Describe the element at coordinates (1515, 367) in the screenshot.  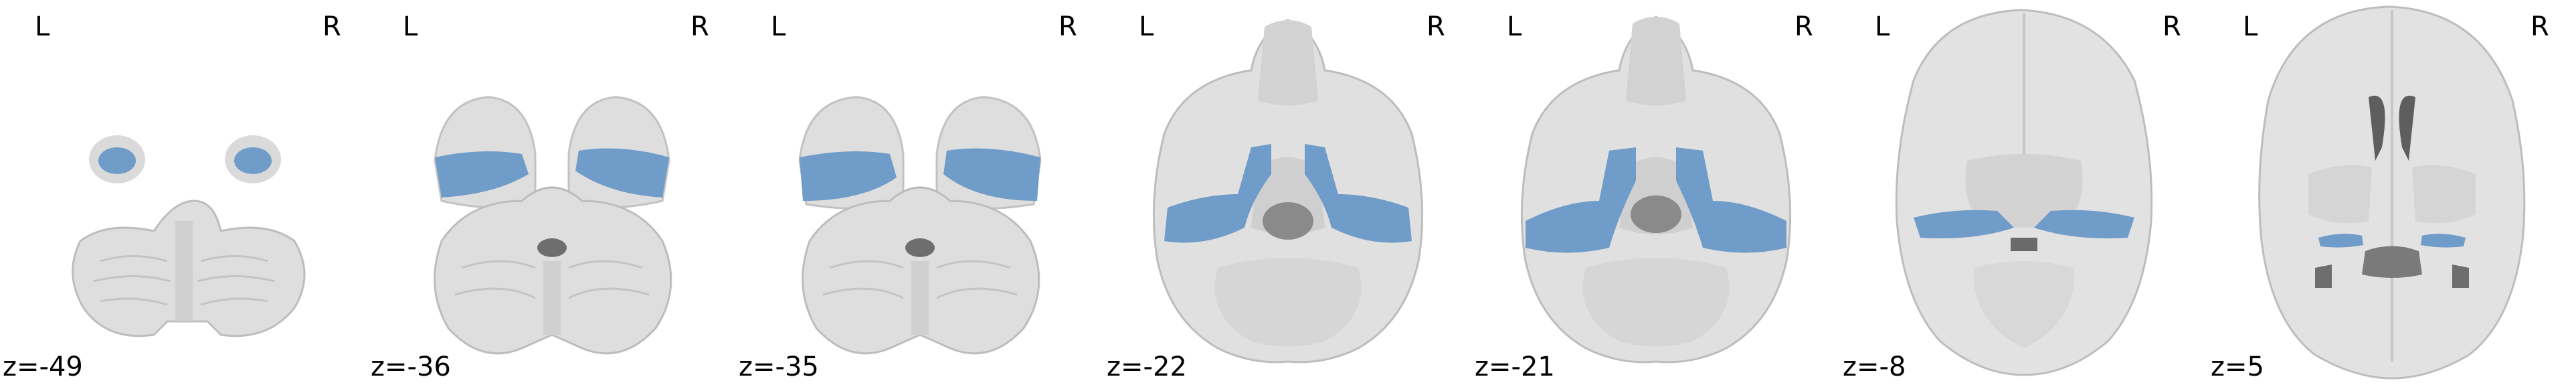
I see `slice-coordinate-label: z=-21` at that location.